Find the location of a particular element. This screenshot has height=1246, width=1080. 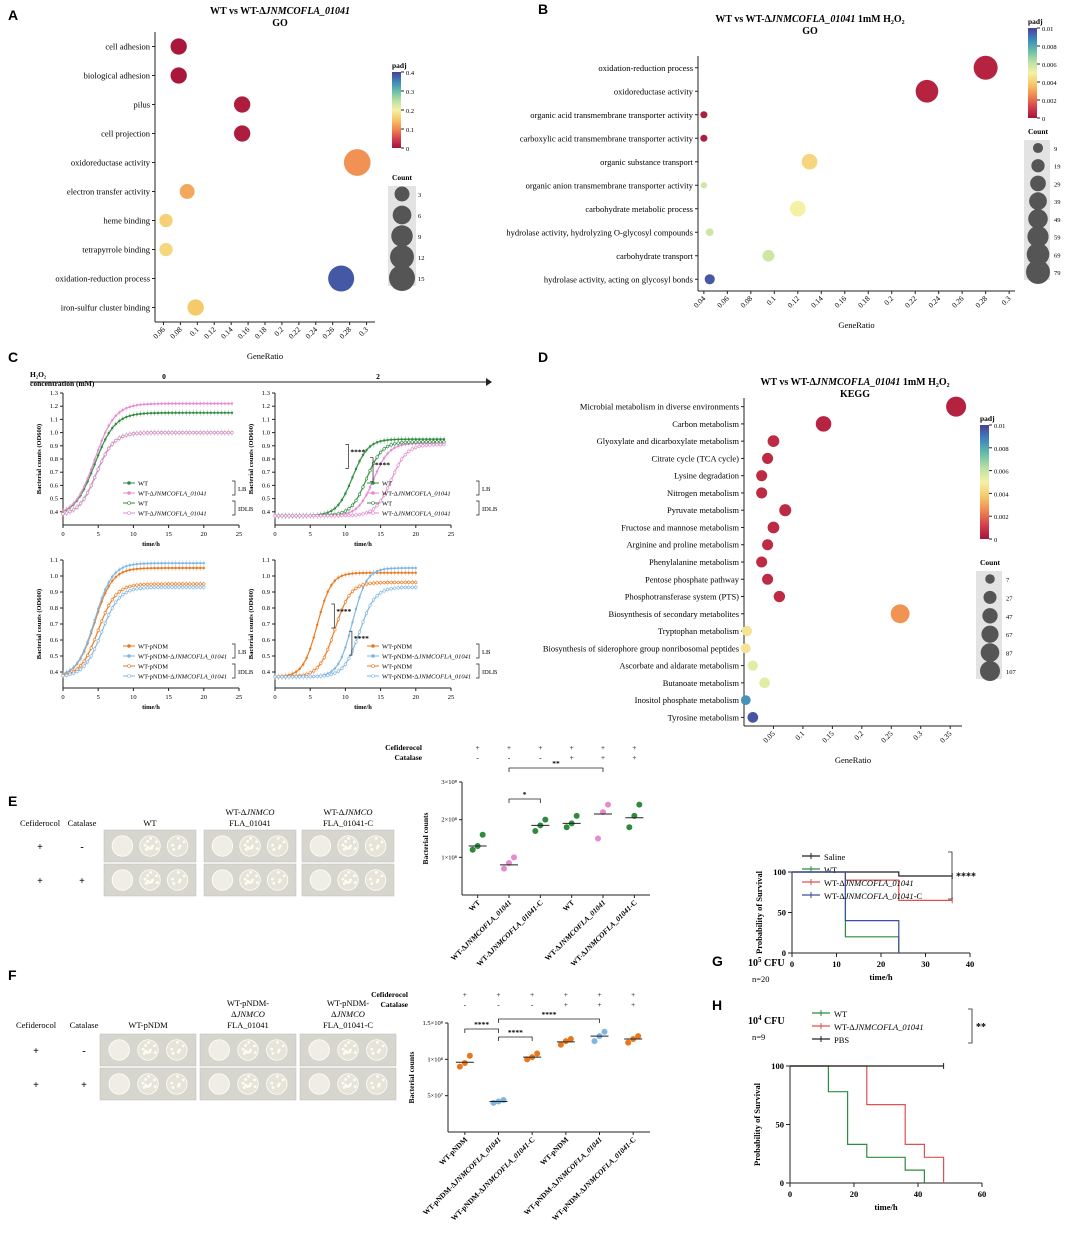

x-tick-label: 0.15 is located at coordinates (828, 737).